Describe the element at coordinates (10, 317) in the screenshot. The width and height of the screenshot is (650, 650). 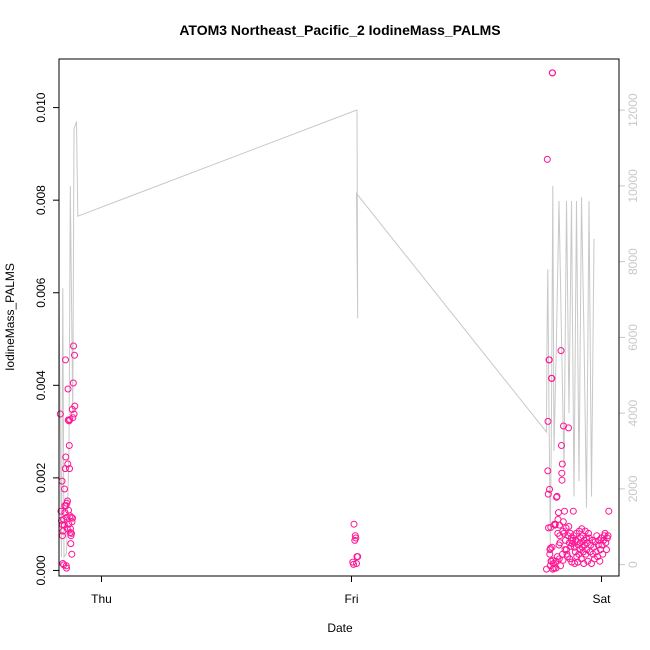
I see `y-axis-label: IodineMass_PALMS` at that location.